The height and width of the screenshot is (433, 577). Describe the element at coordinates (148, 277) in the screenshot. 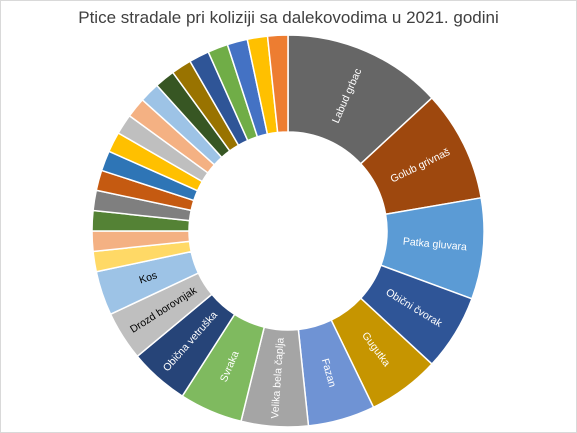

I see `slice-label: Kos` at that location.